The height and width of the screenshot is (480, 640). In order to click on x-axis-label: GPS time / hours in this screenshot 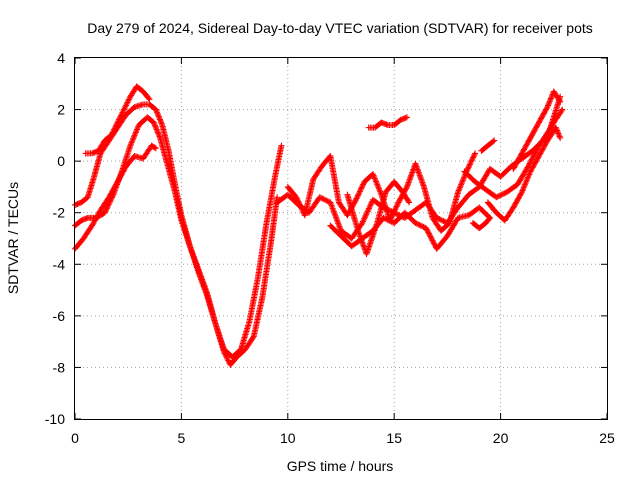, I will do `click(340, 466)`.